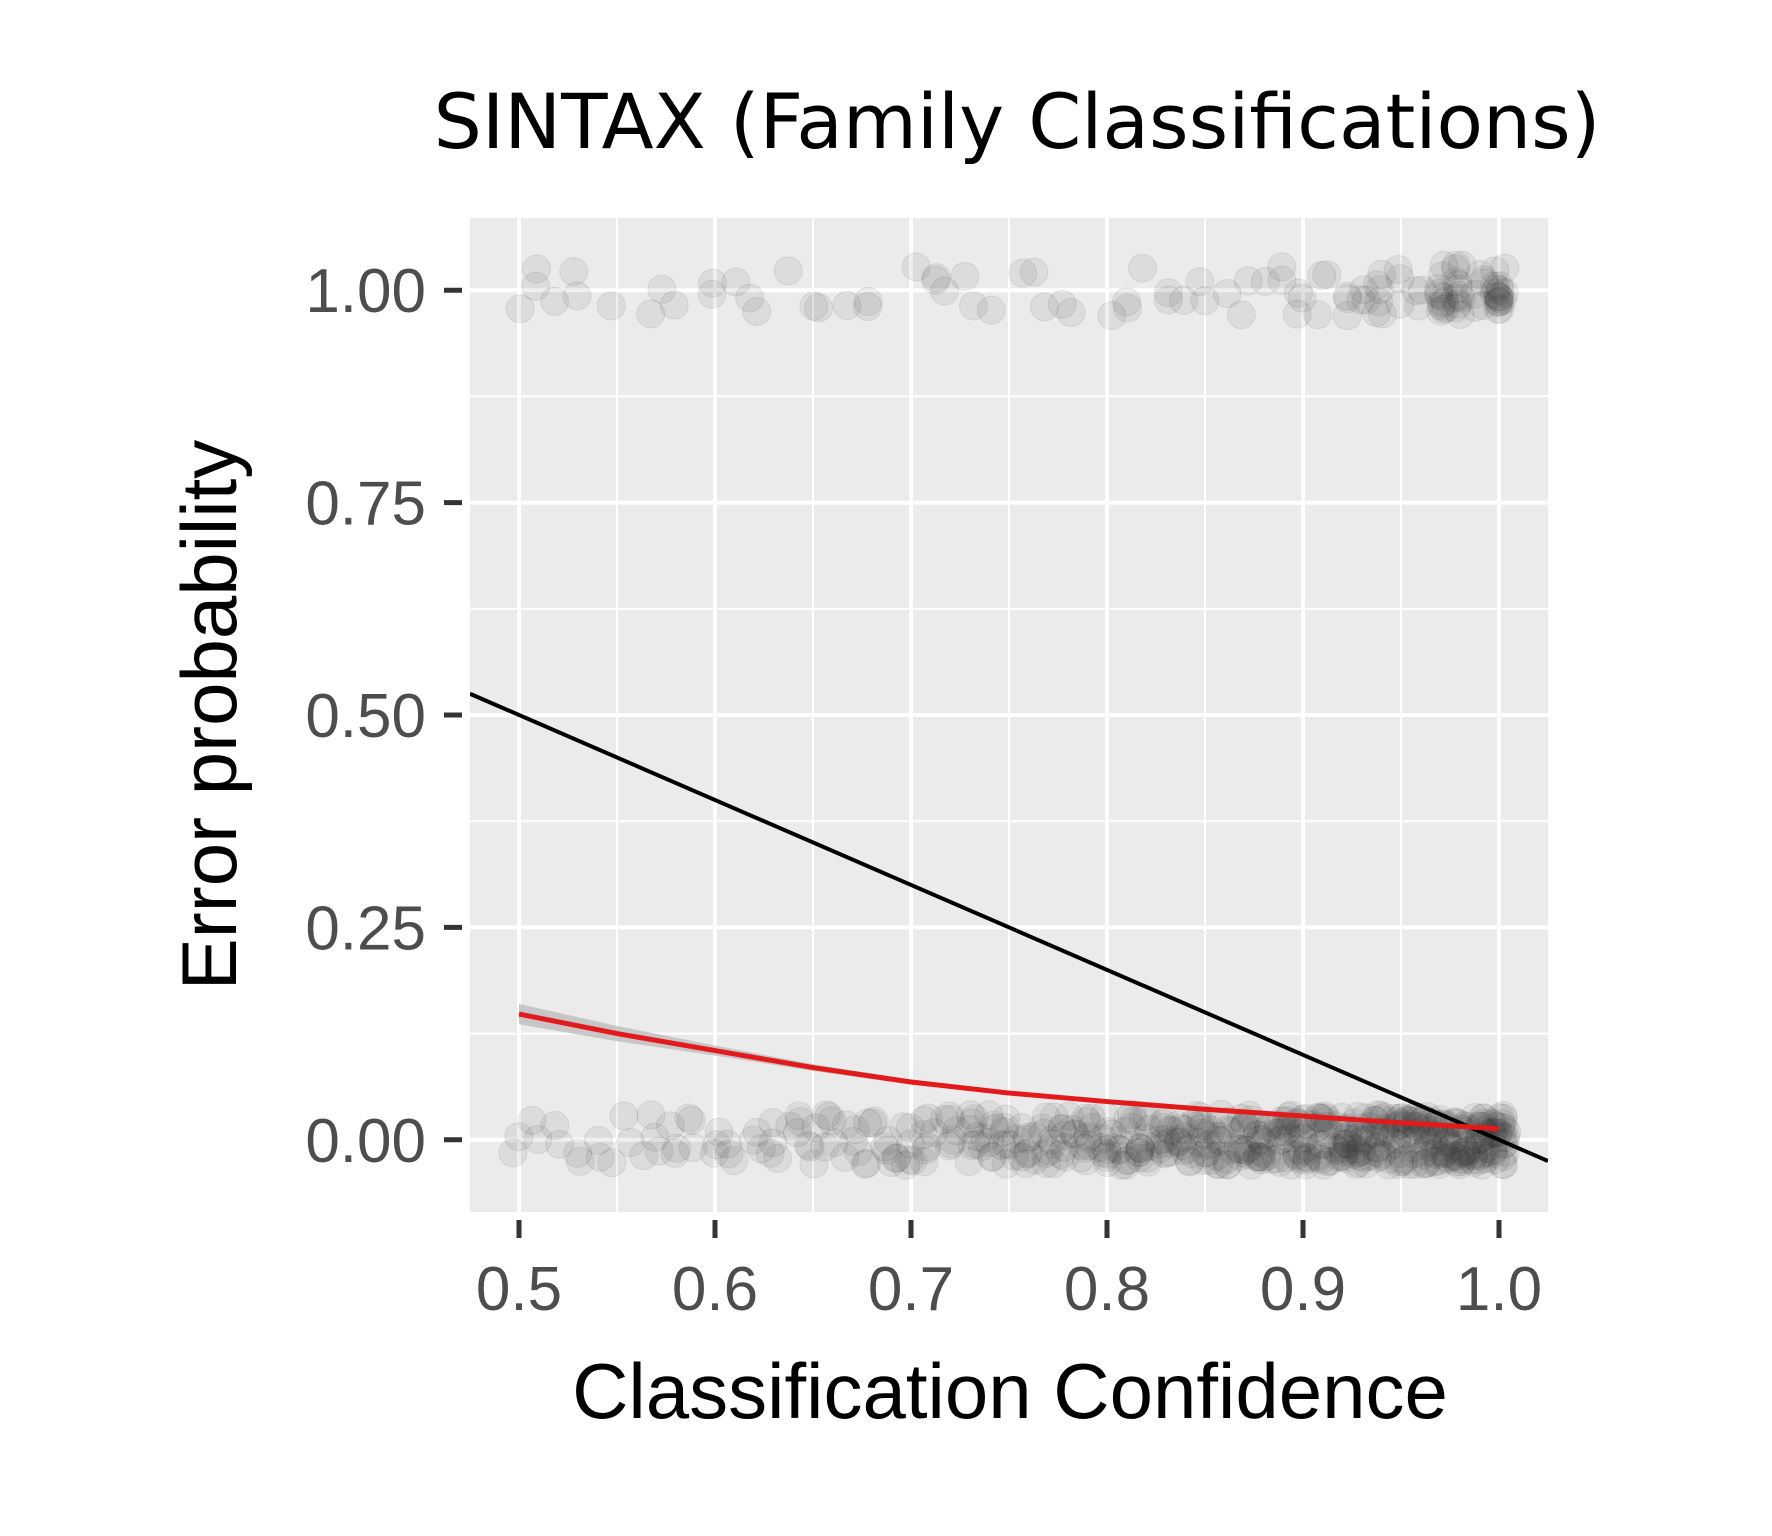 Image resolution: width=1772 pixels, height=1536 pixels. I want to click on y-axis-title: Error probability, so click(209, 715).